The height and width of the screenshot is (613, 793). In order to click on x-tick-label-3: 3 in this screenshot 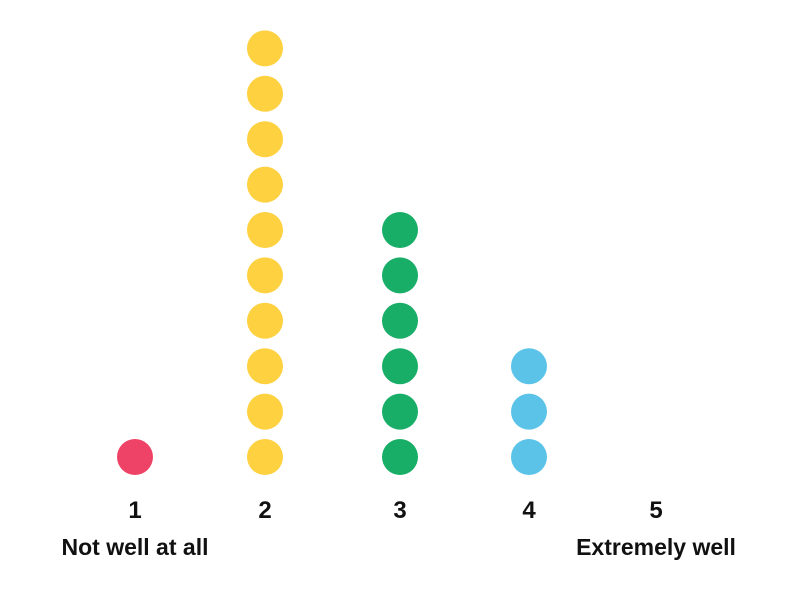, I will do `click(399, 510)`.